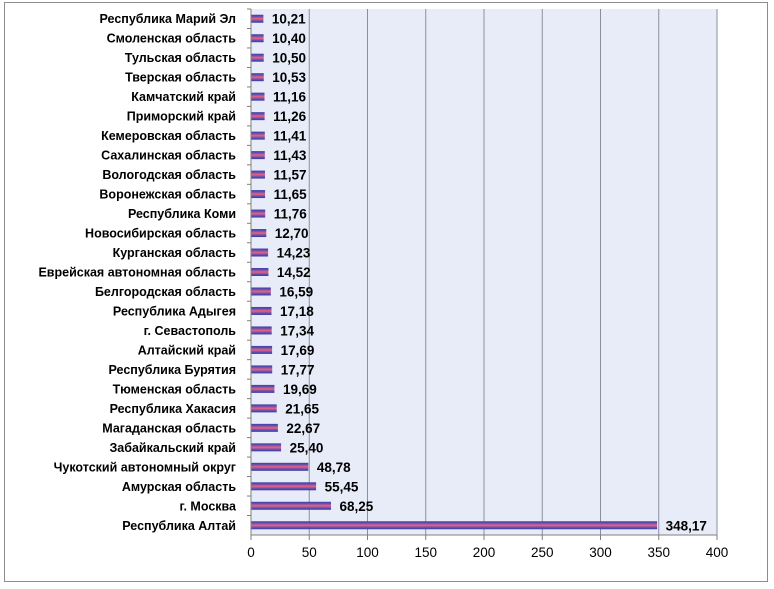 This screenshot has width=774, height=589. Describe the element at coordinates (292, 233) in the screenshot. I see `value-label: 12,70` at that location.